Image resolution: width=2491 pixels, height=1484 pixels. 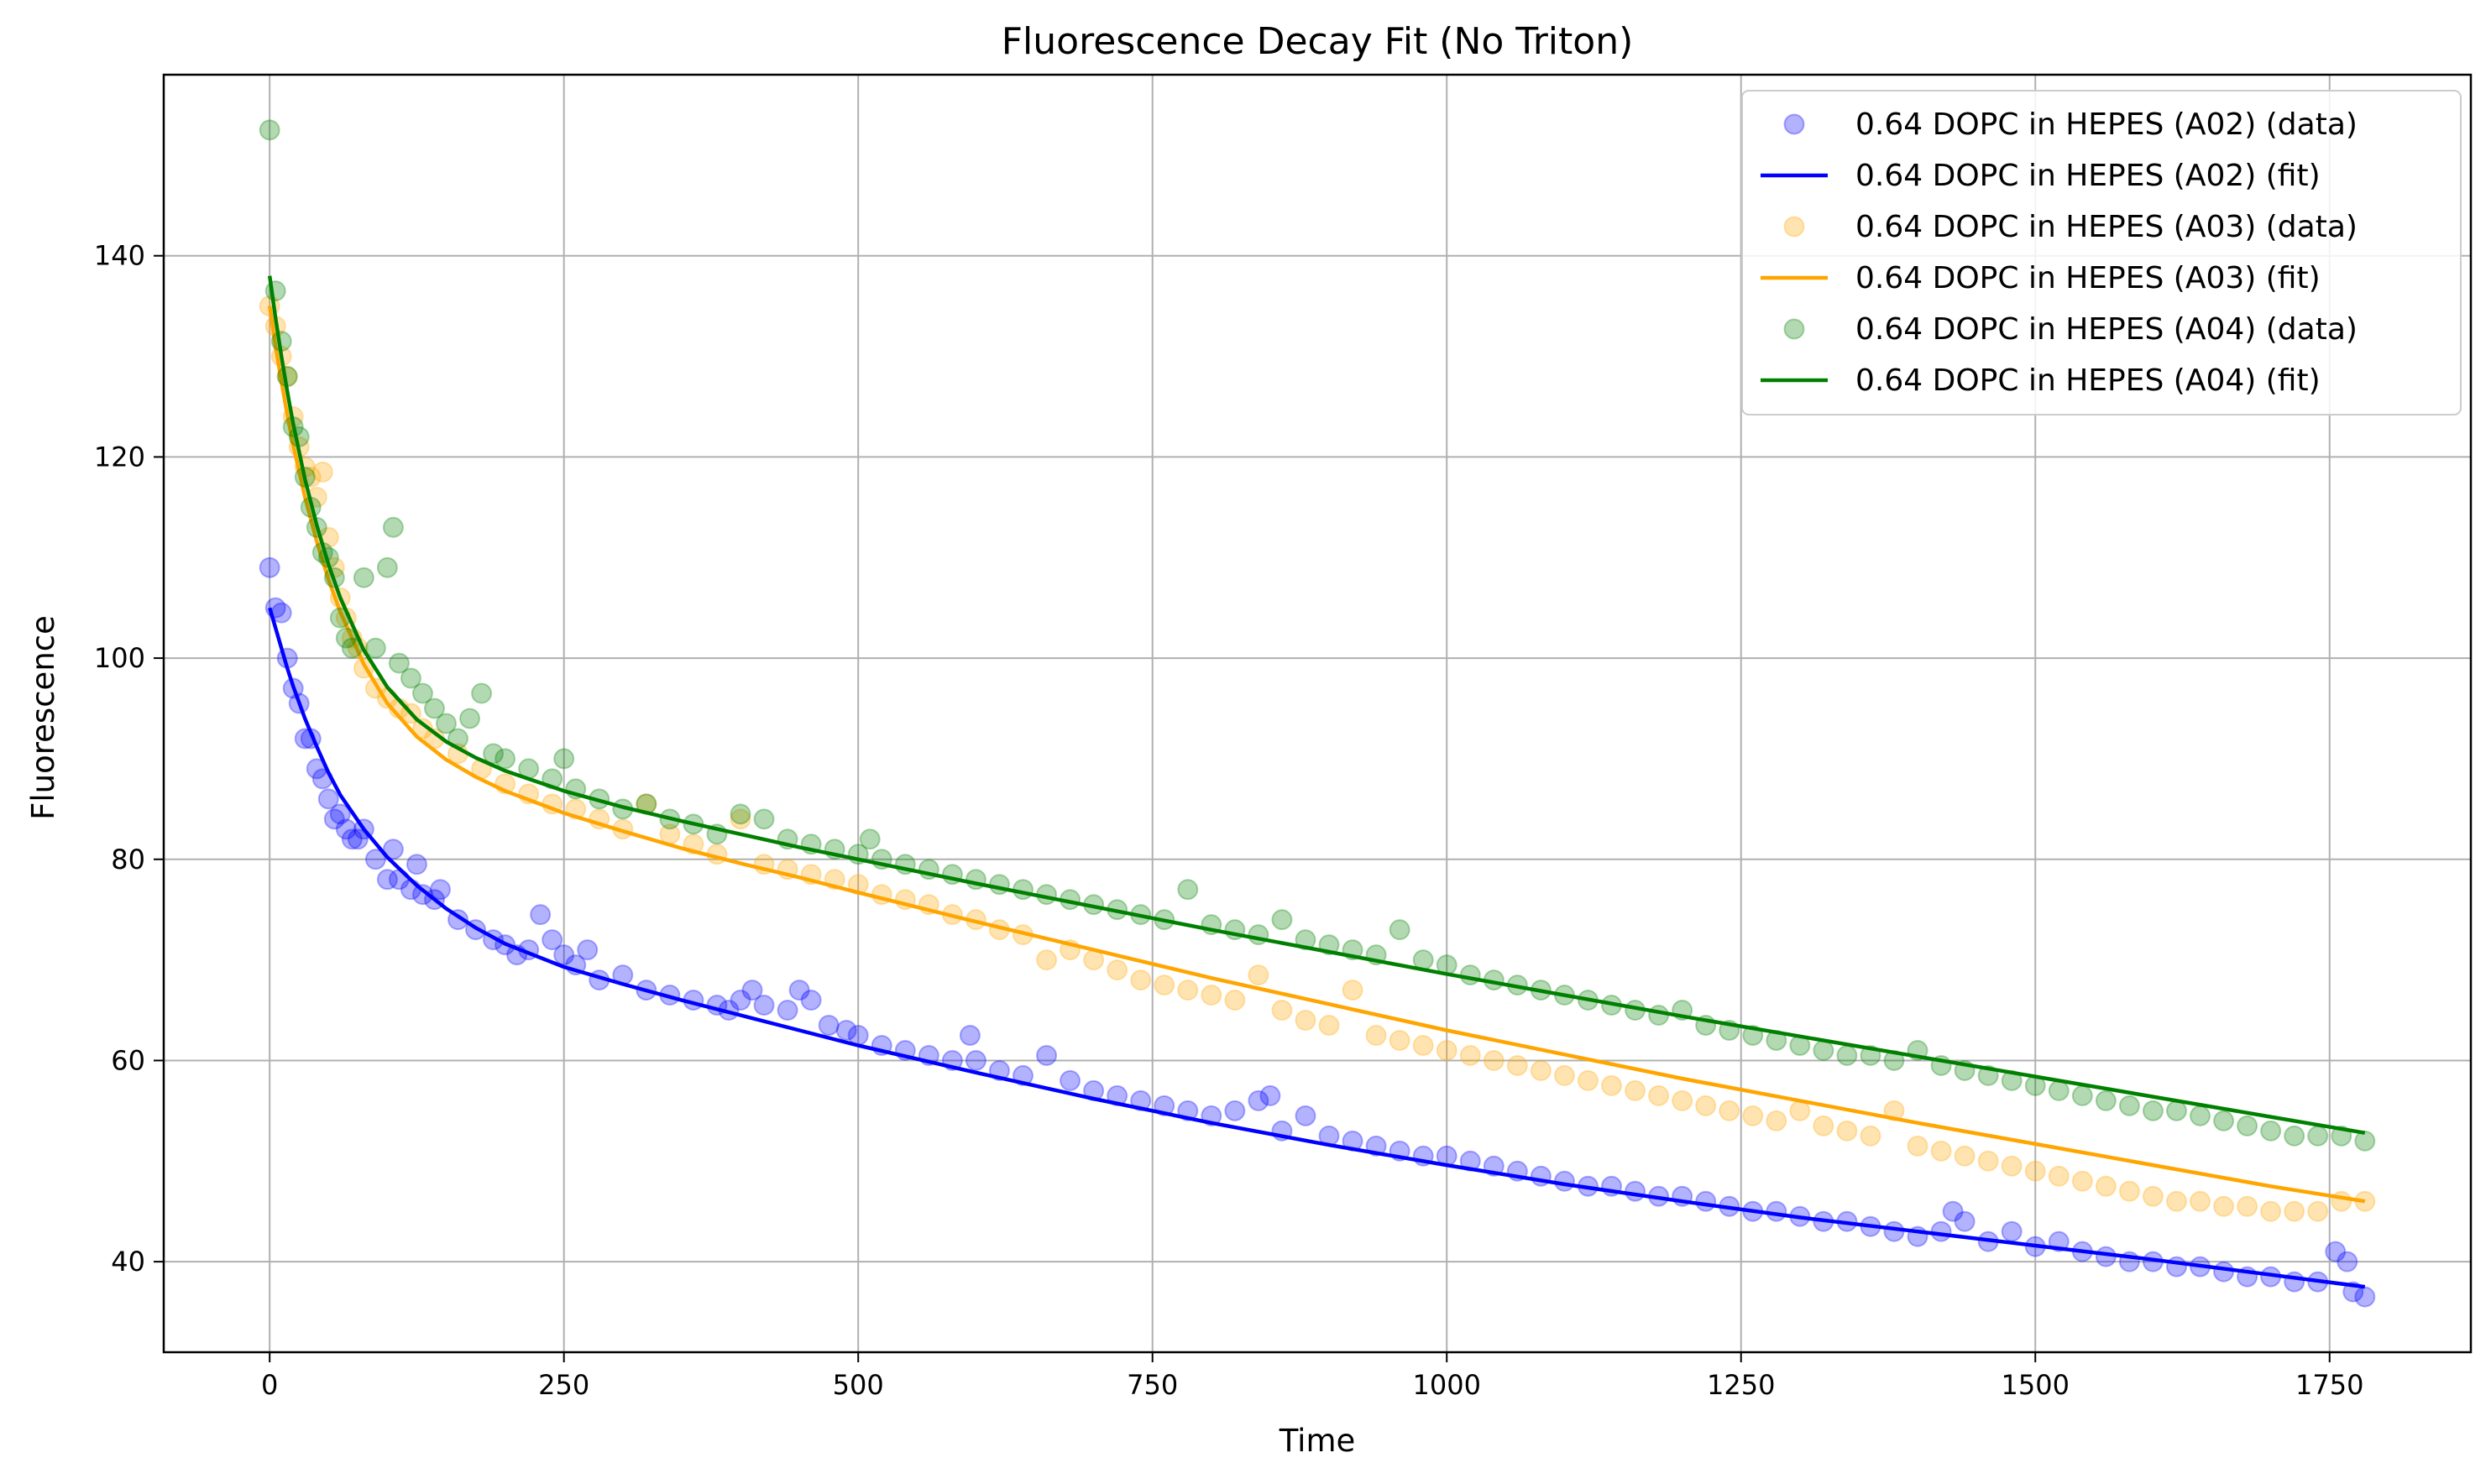 I want to click on chart-title: Fluorescence Decay Fit (No Triton), so click(x=1318, y=41).